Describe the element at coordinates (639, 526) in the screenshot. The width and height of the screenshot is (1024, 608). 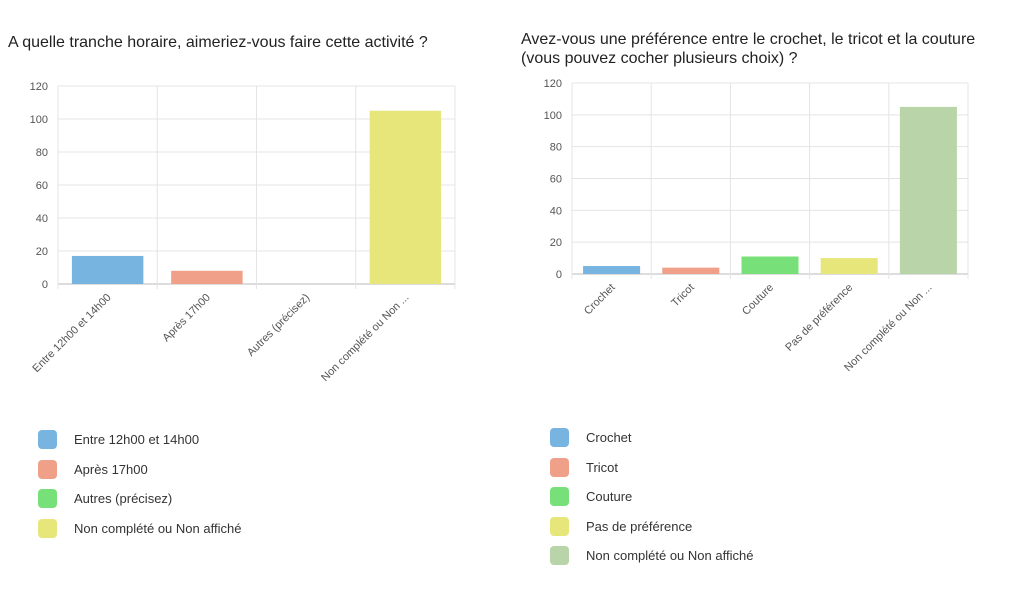
I see `legend-label: Pas de préférence` at that location.